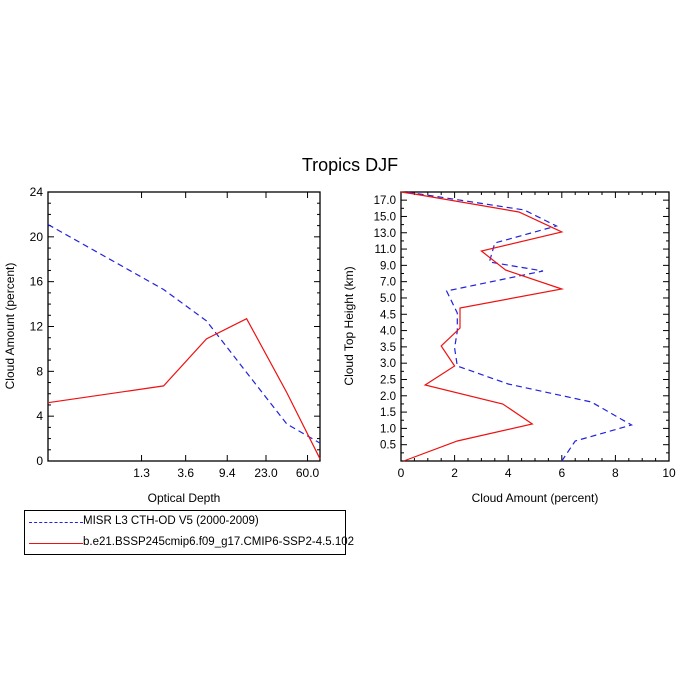 This screenshot has height=700, width=700. Describe the element at coordinates (388, 446) in the screenshot. I see `right-y-tick-label: 0.5` at that location.